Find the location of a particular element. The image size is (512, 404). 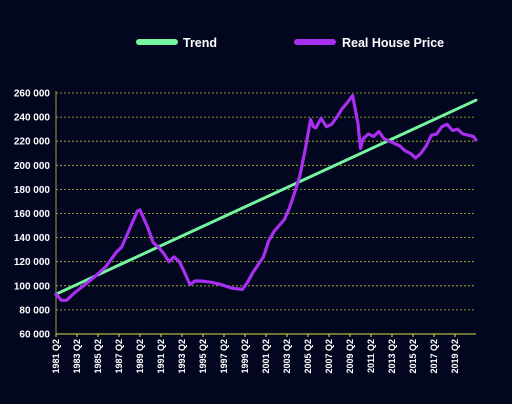

y-tick-label: 60 000 is located at coordinates (34, 335).